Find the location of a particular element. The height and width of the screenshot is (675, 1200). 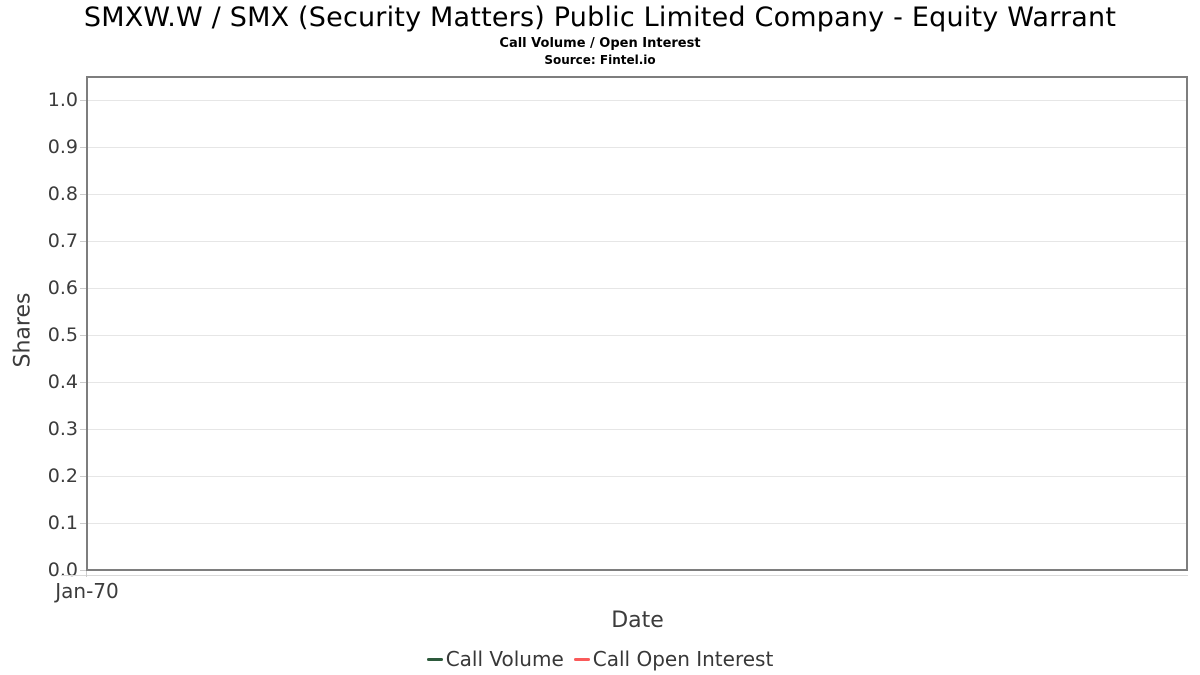

chart-subtitle: Call Volume / Open Interest is located at coordinates (600, 43).